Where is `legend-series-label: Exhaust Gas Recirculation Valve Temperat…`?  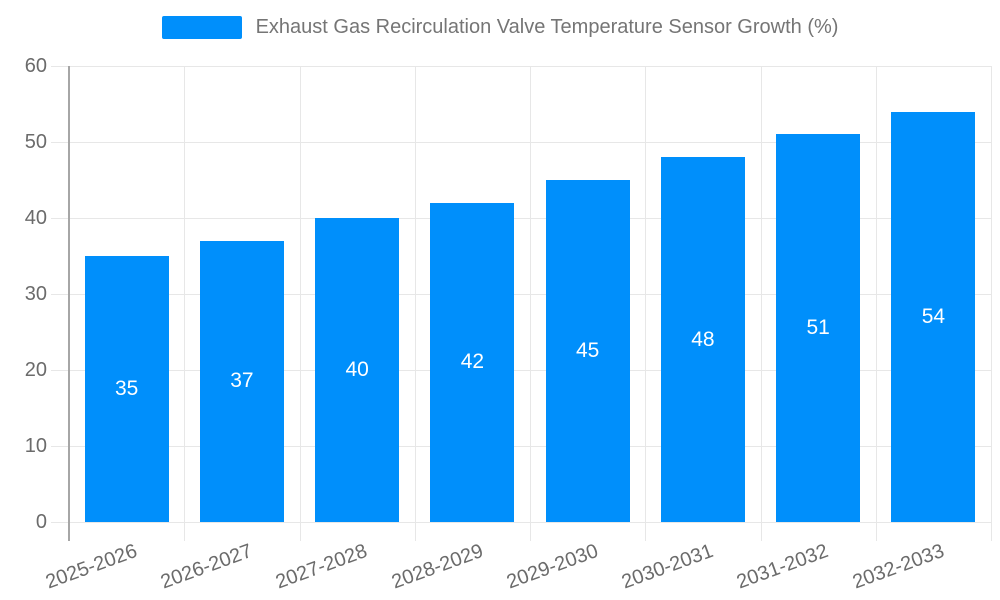
legend-series-label: Exhaust Gas Recirculation Valve Temperat… is located at coordinates (547, 27).